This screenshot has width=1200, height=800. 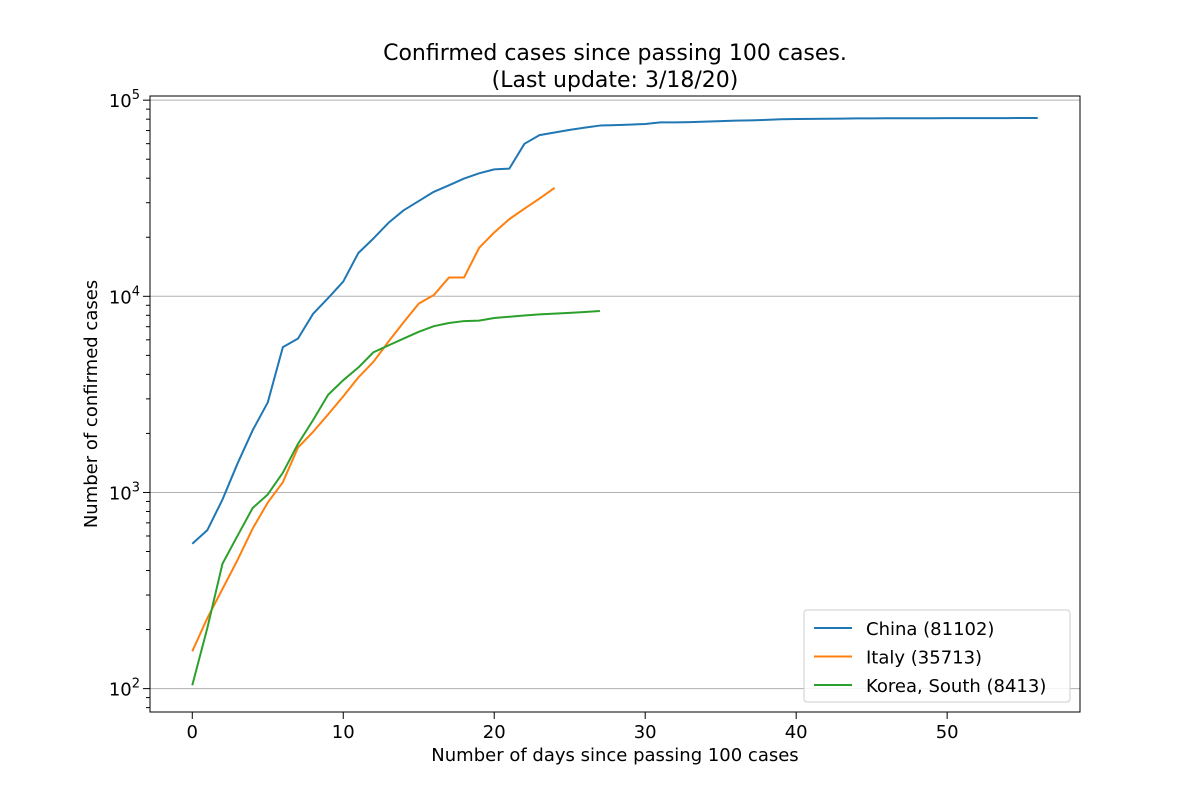 I want to click on x-tick-label: 40, so click(x=796, y=732).